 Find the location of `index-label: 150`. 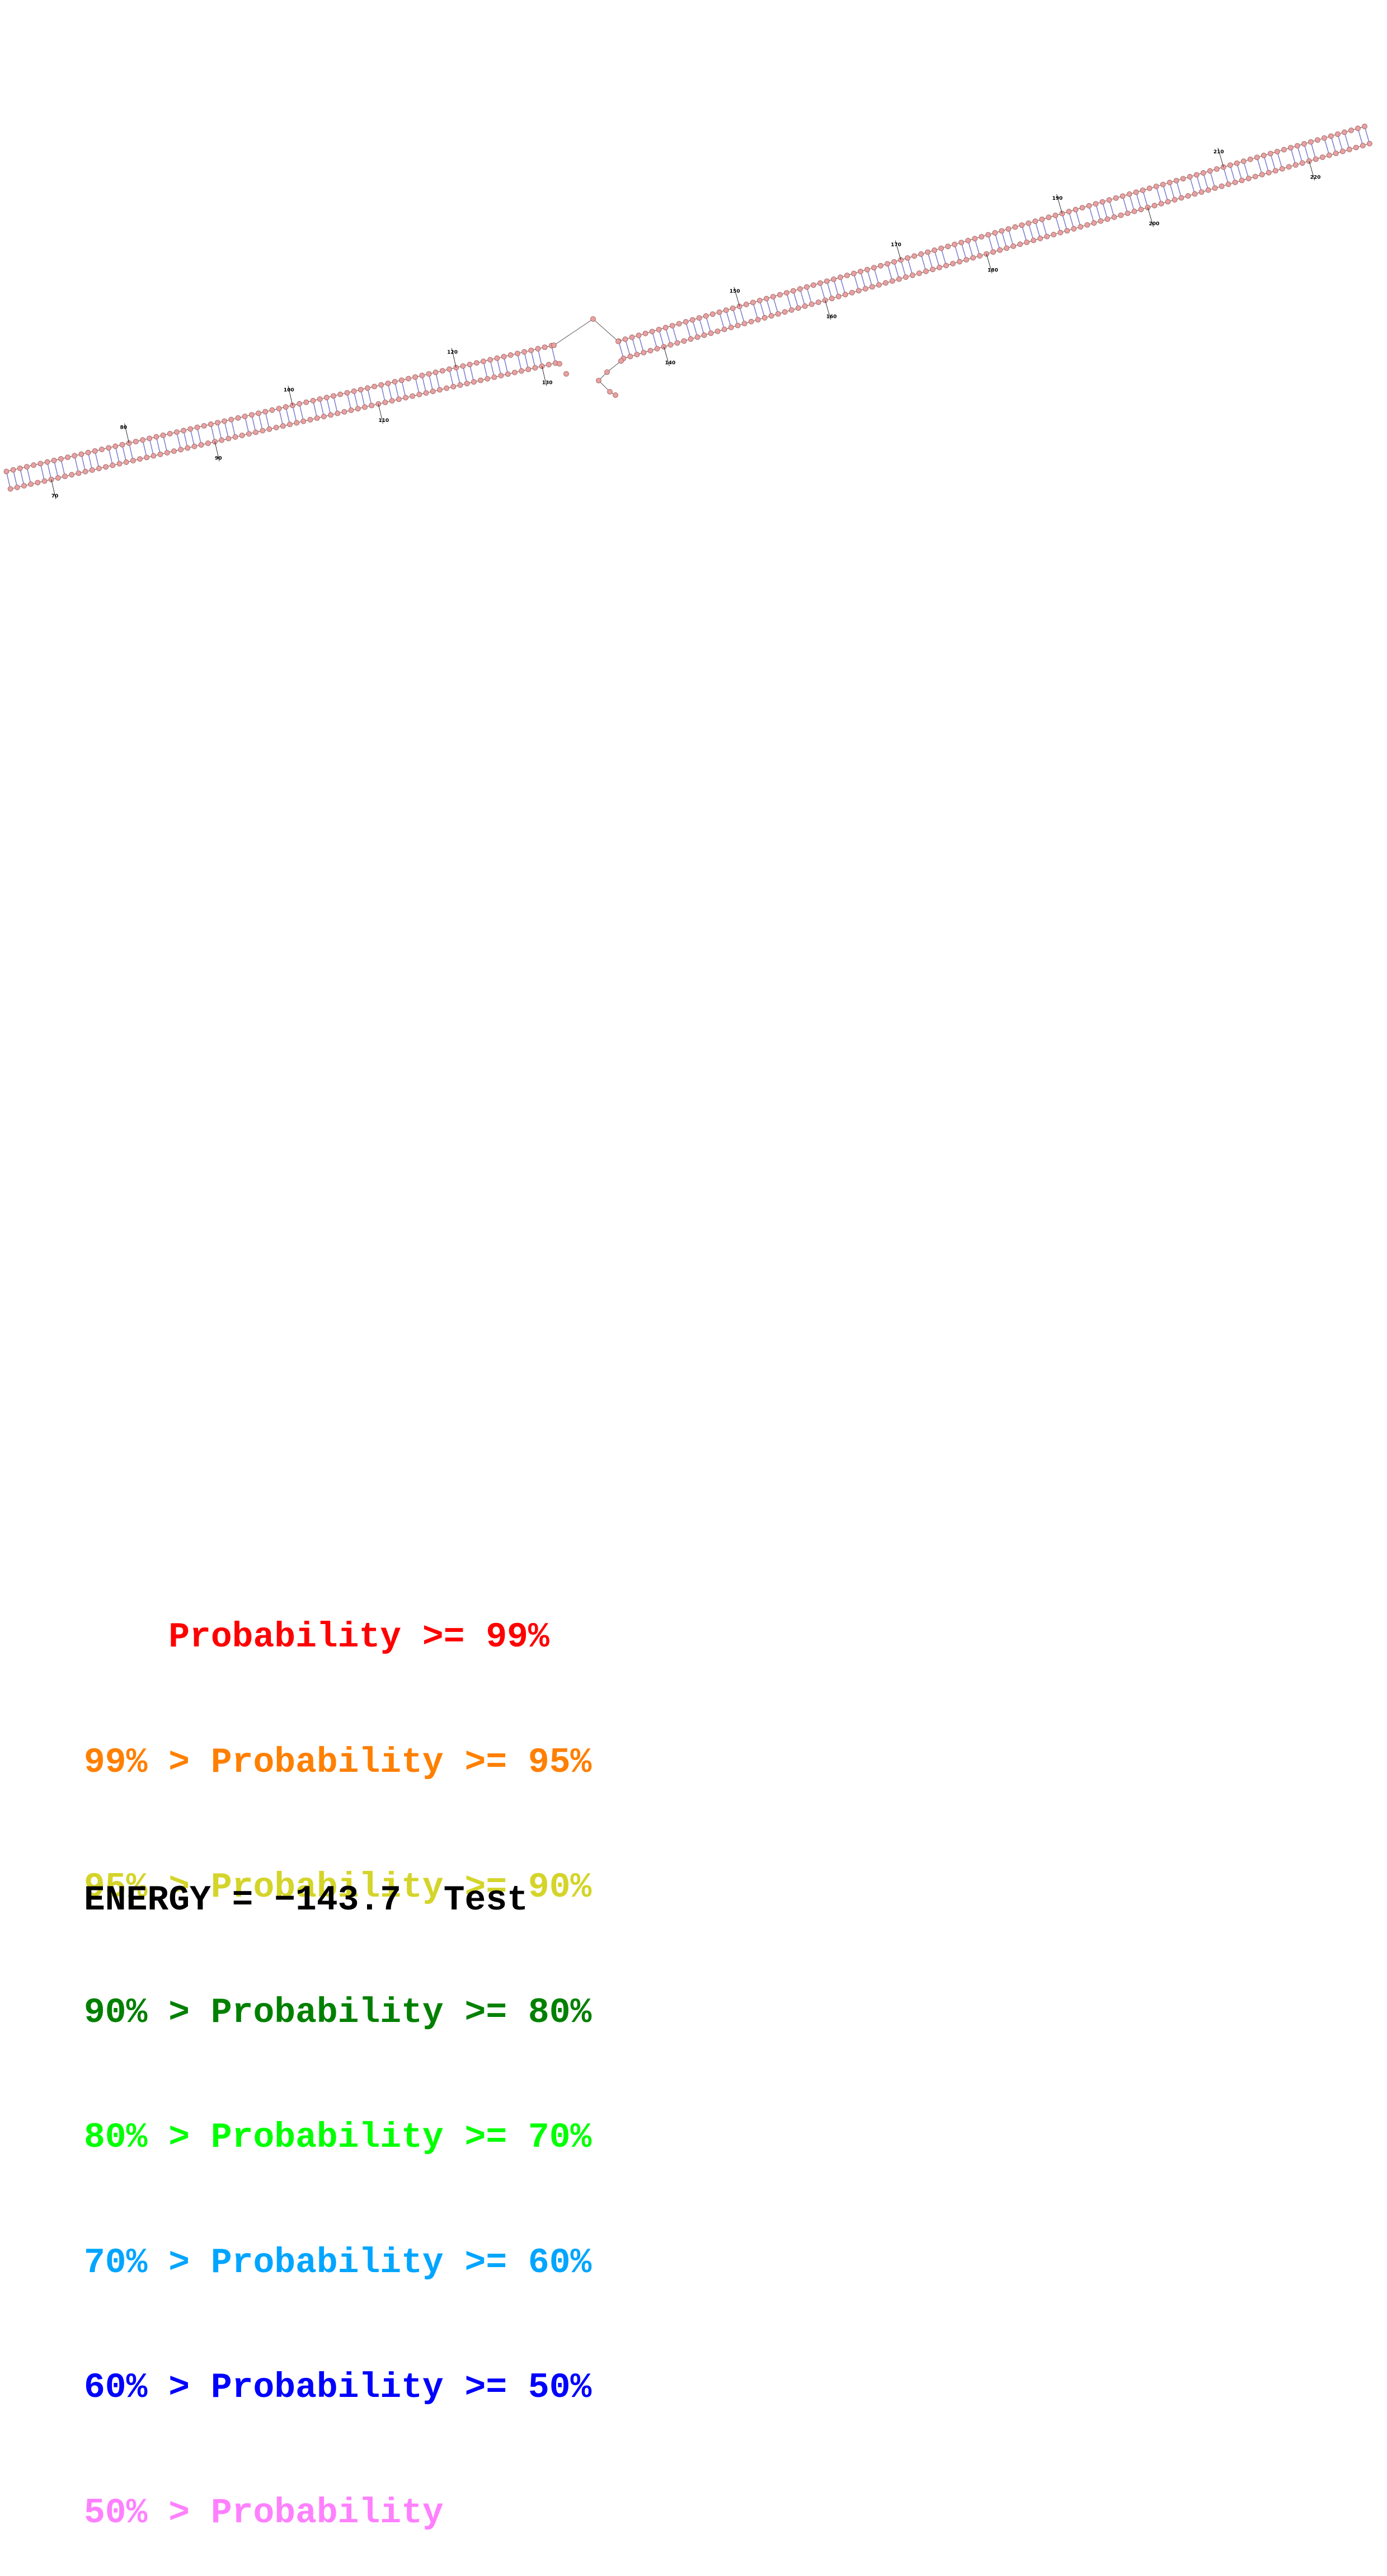

index-label: 150 is located at coordinates (735, 291).